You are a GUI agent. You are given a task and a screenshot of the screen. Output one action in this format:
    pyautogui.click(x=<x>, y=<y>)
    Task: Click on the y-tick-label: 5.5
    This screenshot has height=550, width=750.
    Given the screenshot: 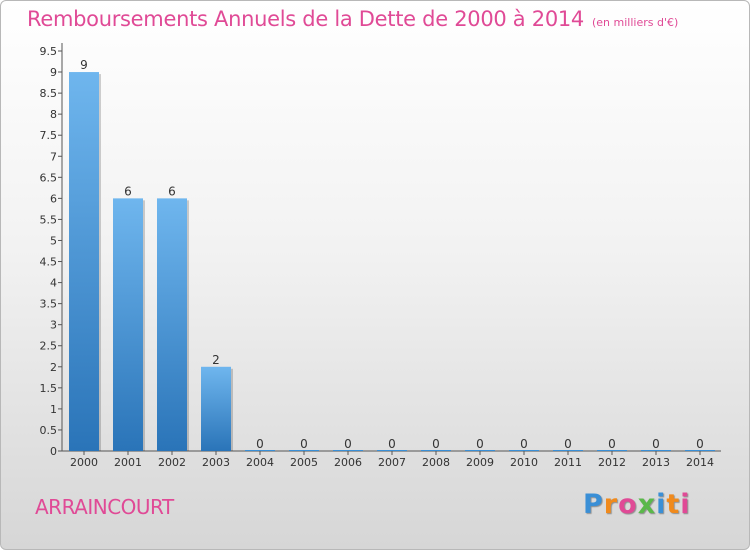 What is the action you would take?
    pyautogui.click(x=49, y=219)
    